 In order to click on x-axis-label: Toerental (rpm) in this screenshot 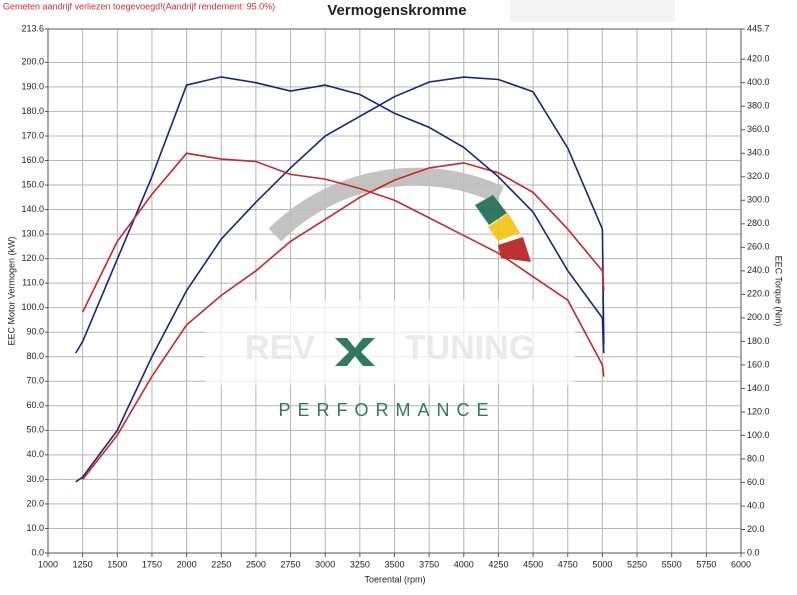, I will do `click(394, 579)`.